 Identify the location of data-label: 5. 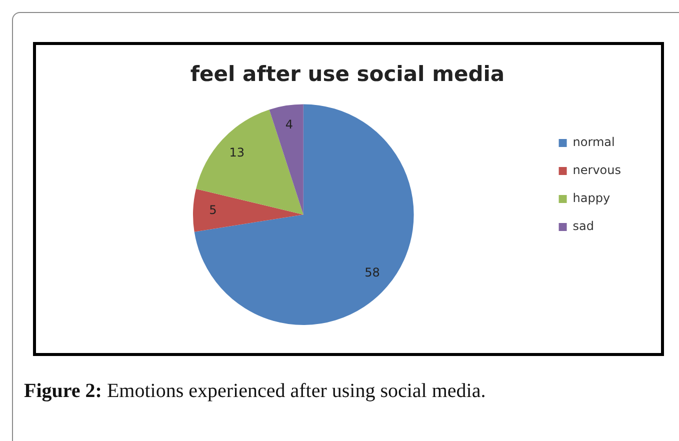
(213, 210).